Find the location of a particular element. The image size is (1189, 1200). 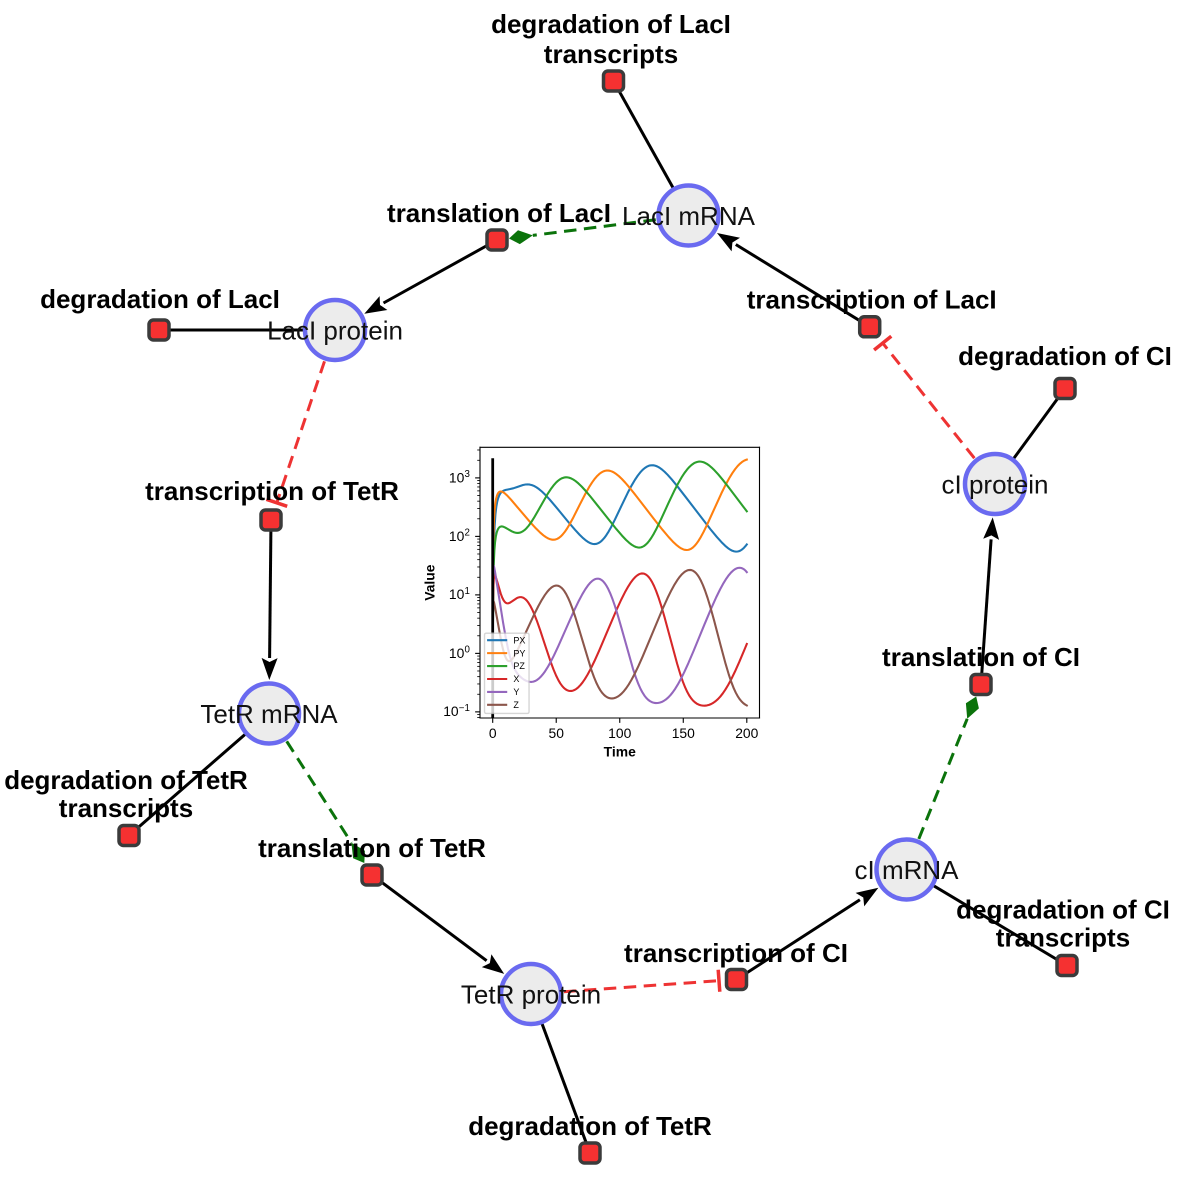

svg-text: translation of LacI is located at coordinates (499, 213).